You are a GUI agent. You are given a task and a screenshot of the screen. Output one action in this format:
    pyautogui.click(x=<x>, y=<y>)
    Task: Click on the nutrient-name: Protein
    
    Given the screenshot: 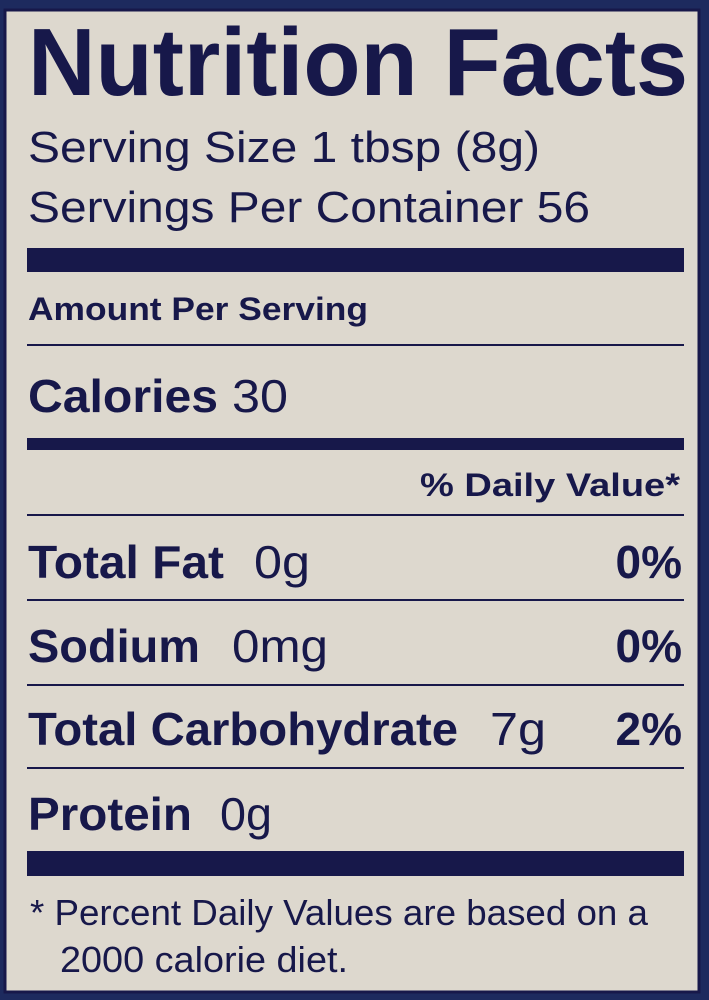 What is the action you would take?
    pyautogui.click(x=110, y=814)
    